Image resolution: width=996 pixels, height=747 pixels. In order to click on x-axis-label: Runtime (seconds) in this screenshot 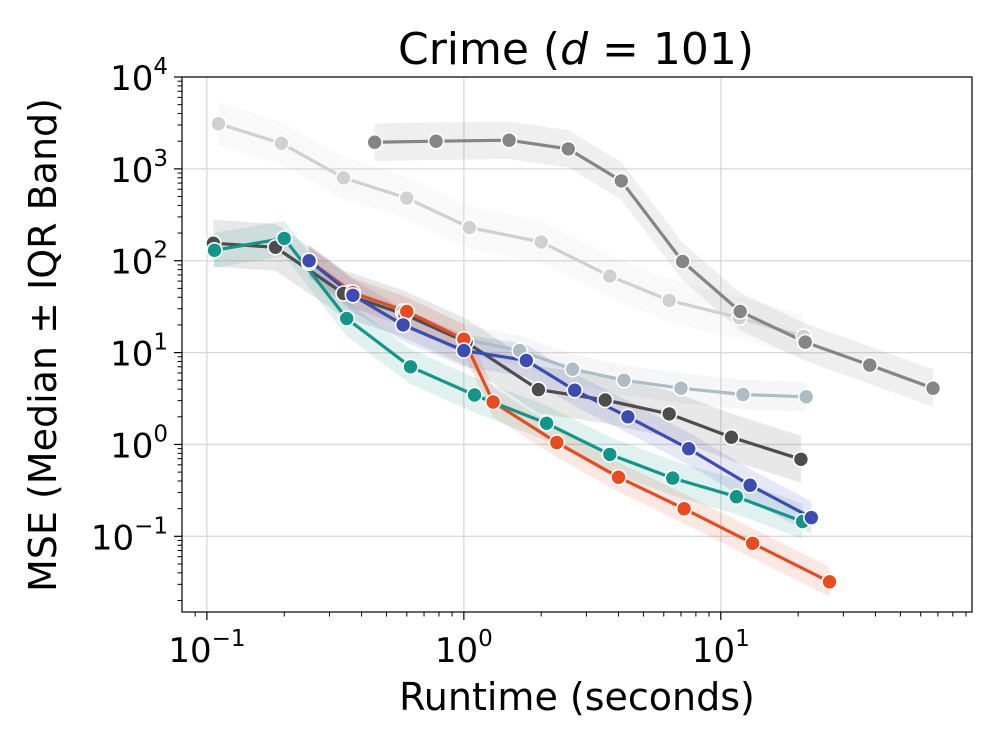, I will do `click(577, 697)`.